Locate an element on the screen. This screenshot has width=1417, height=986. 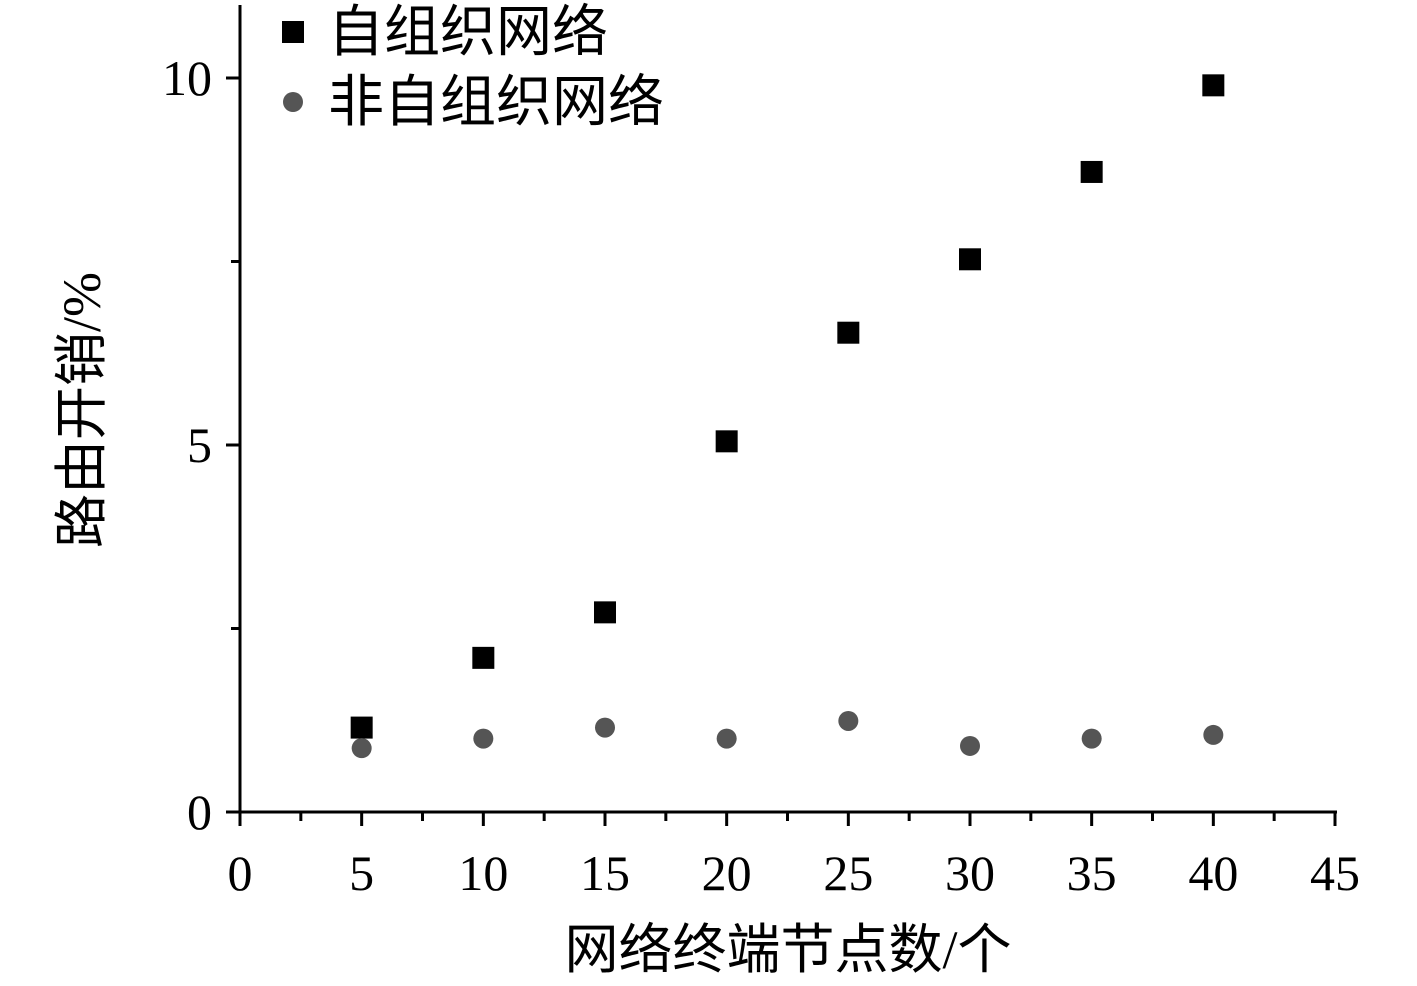
y-tick-label: 5 is located at coordinates (199, 445).